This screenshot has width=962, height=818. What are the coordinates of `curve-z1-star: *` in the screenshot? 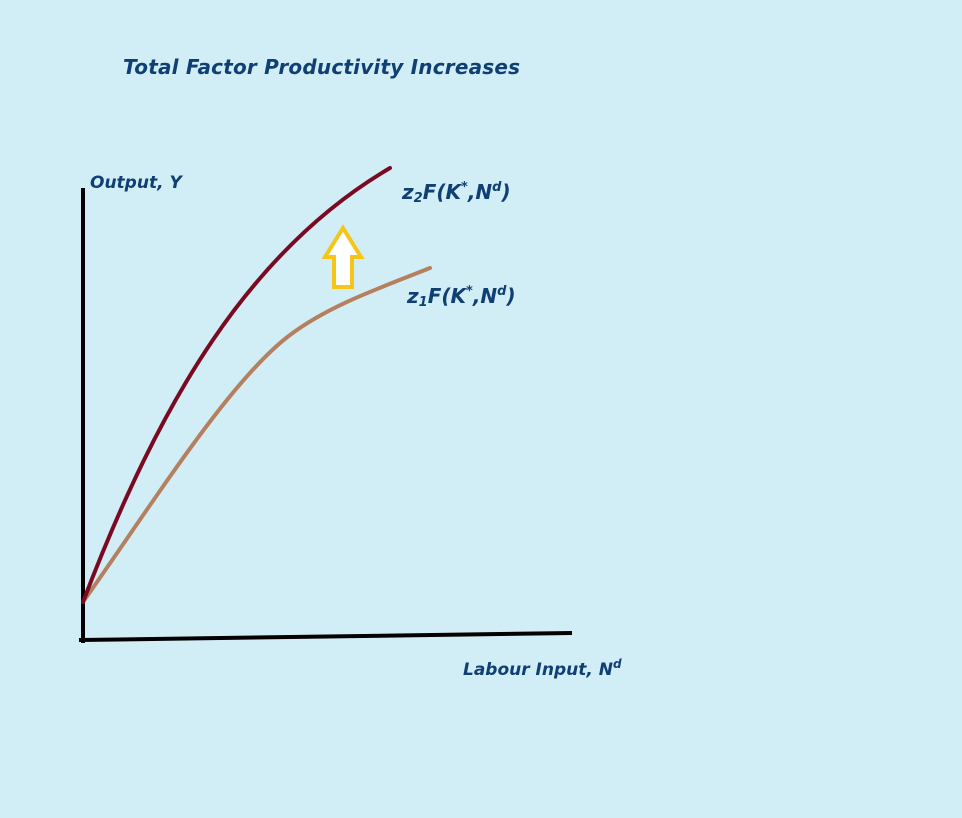 It's located at (469, 291).